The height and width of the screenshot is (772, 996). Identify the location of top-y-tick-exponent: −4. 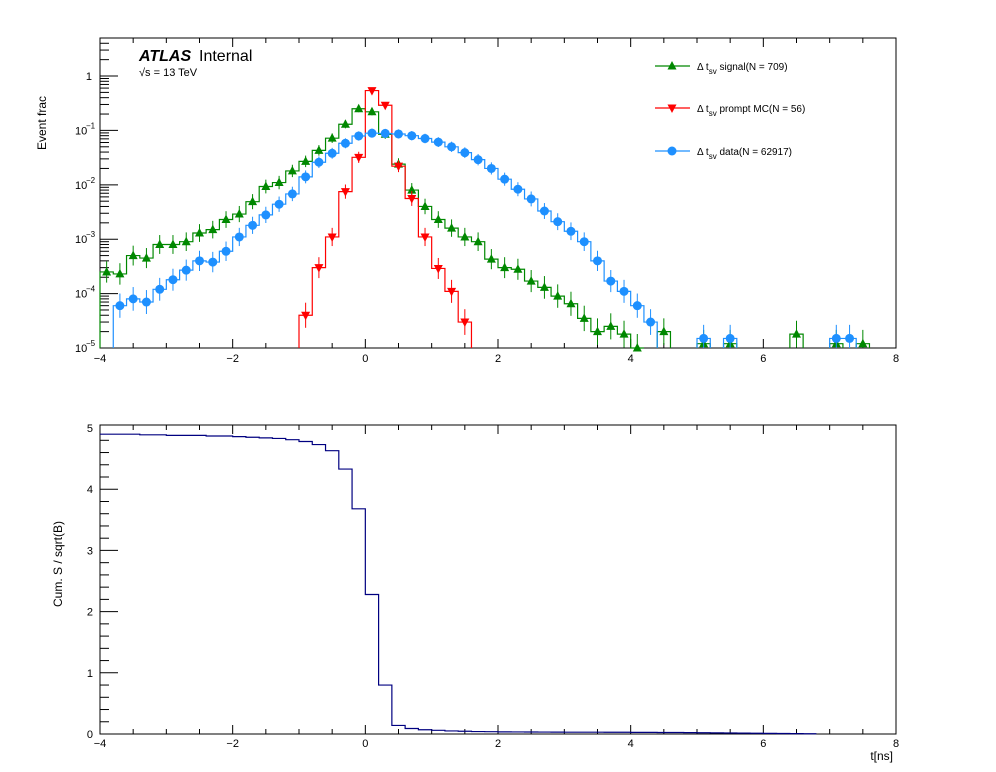
(91, 289).